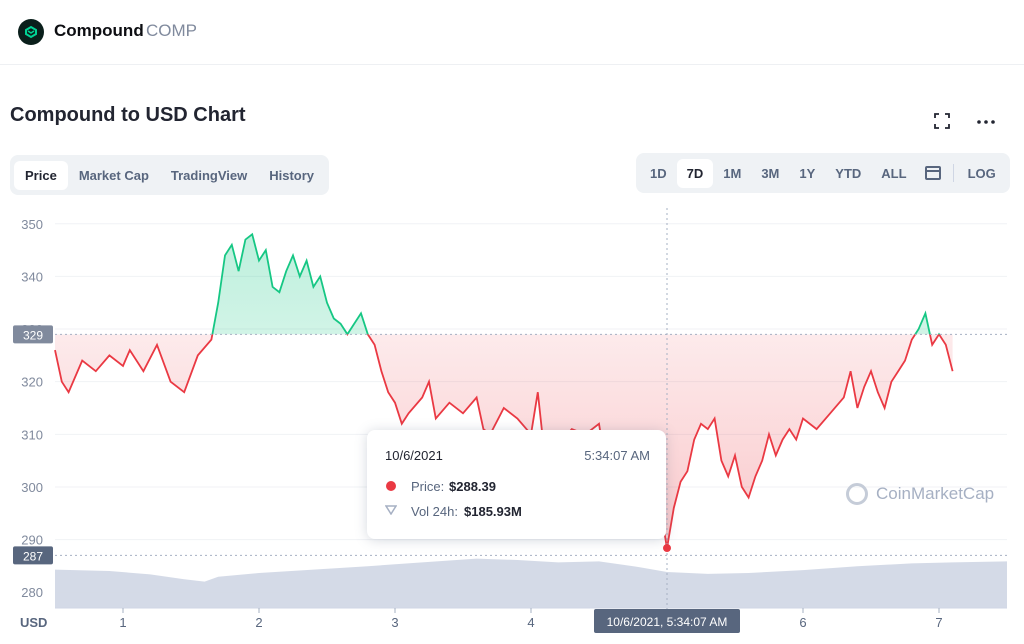  What do you see at coordinates (894, 173) in the screenshot?
I see `range-all: ALL` at bounding box center [894, 173].